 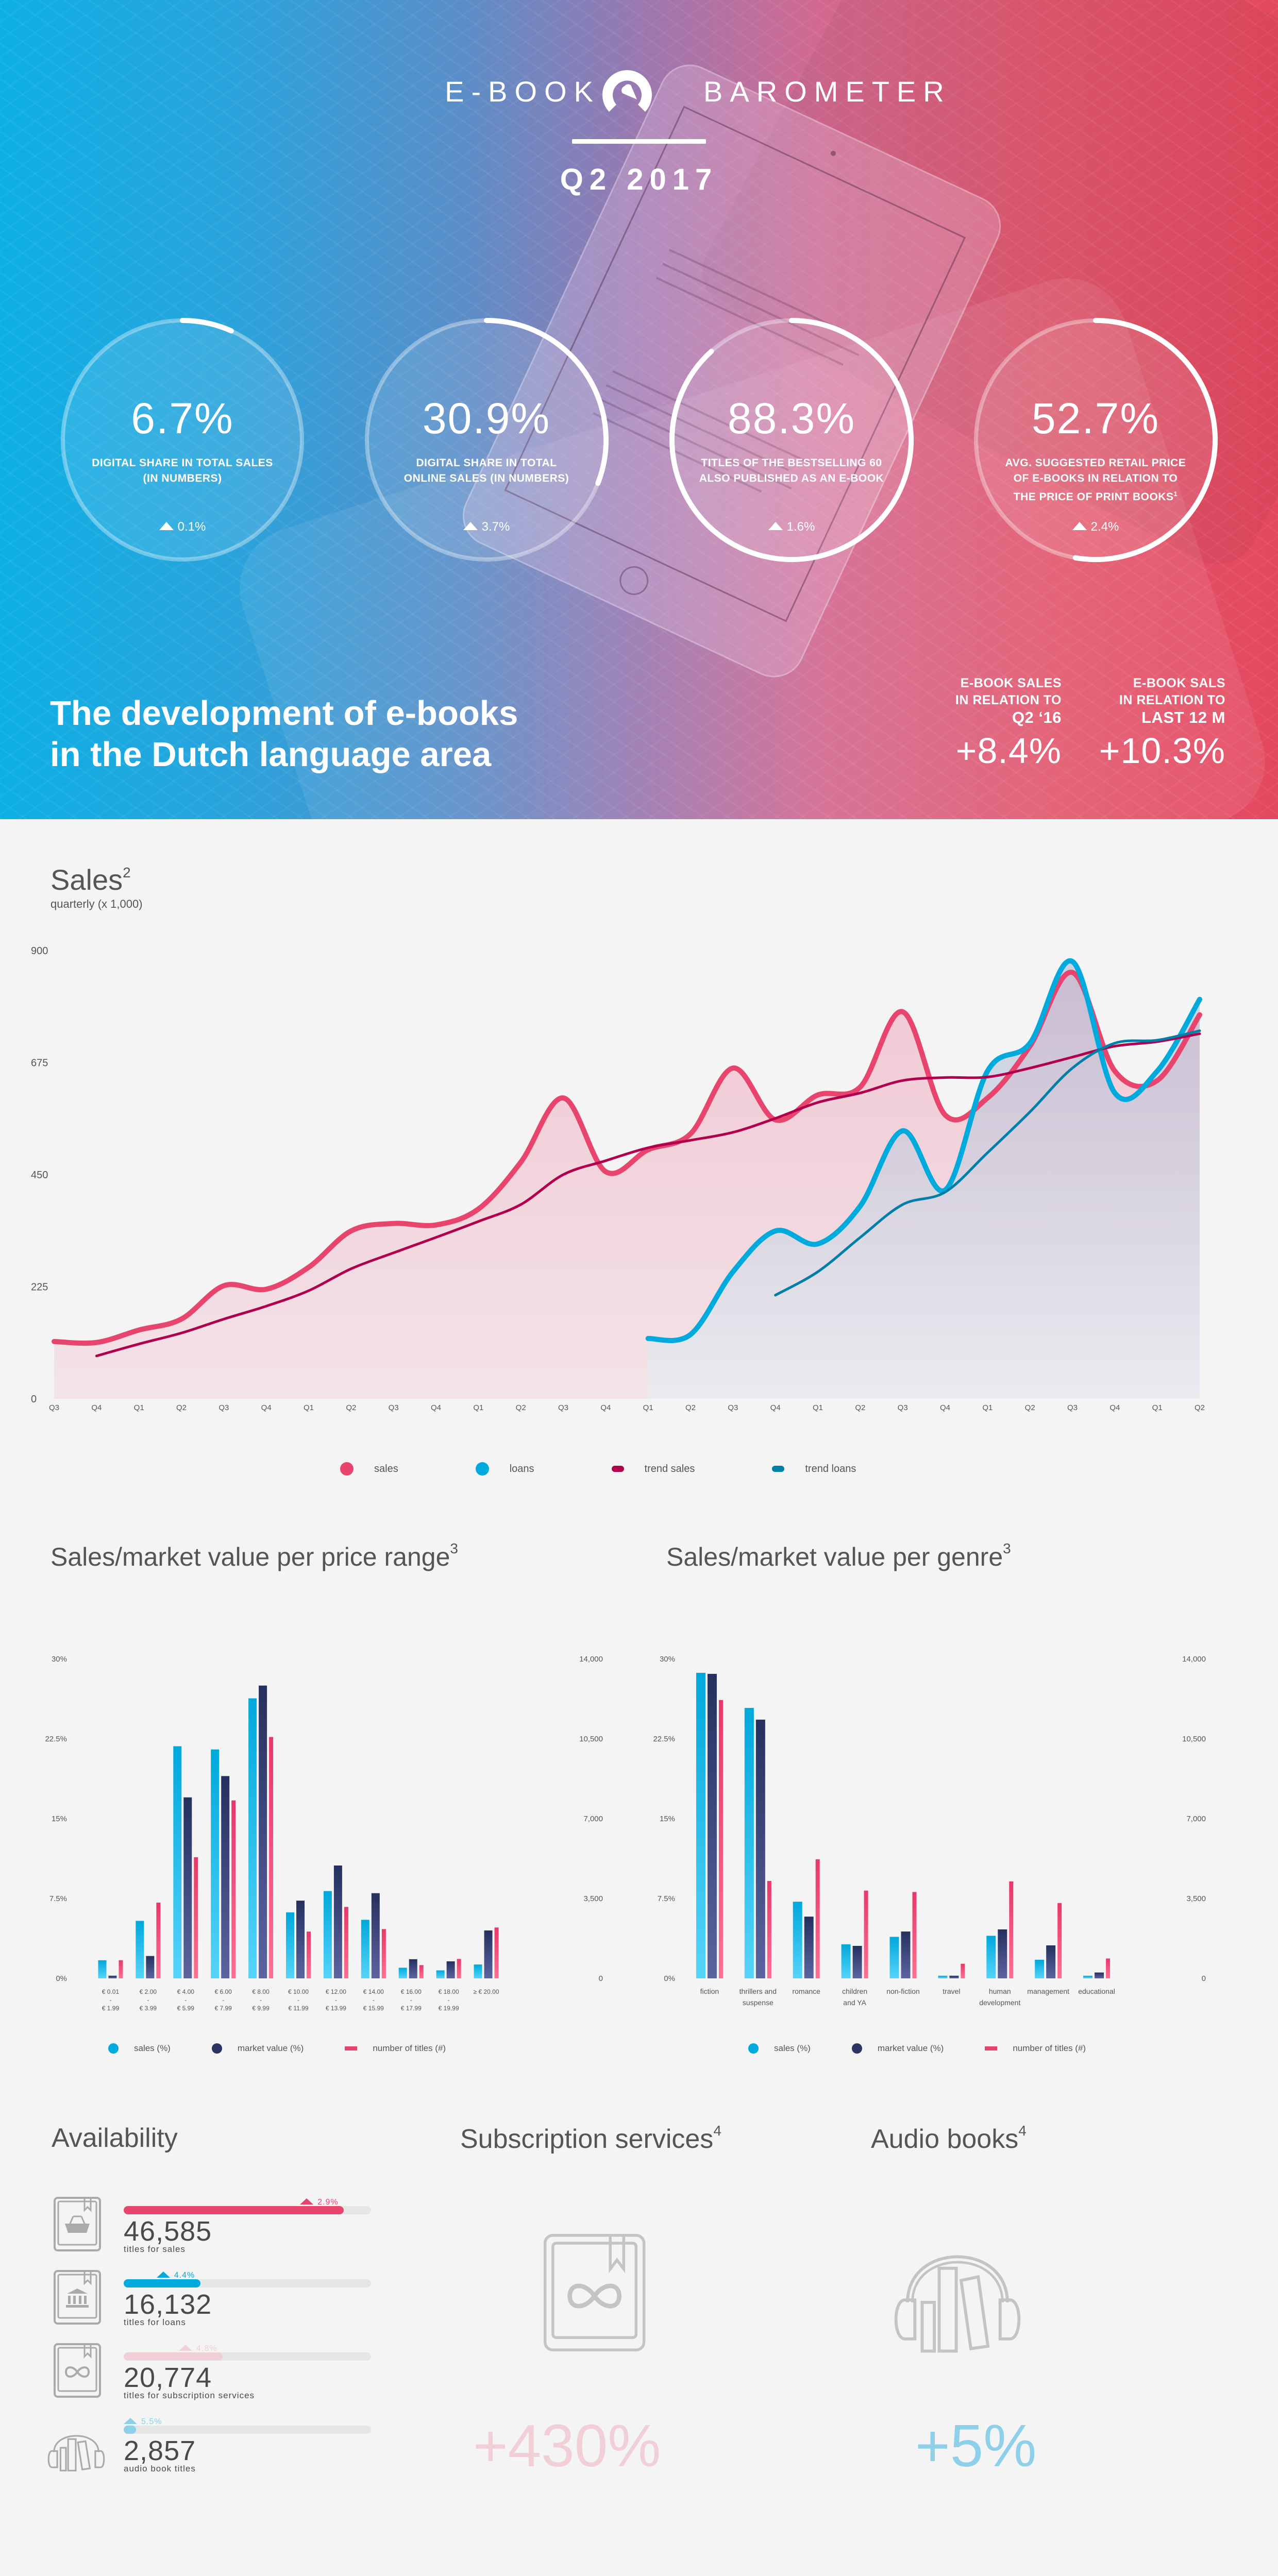 I want to click on category-label: € 2.00, so click(x=149, y=1991).